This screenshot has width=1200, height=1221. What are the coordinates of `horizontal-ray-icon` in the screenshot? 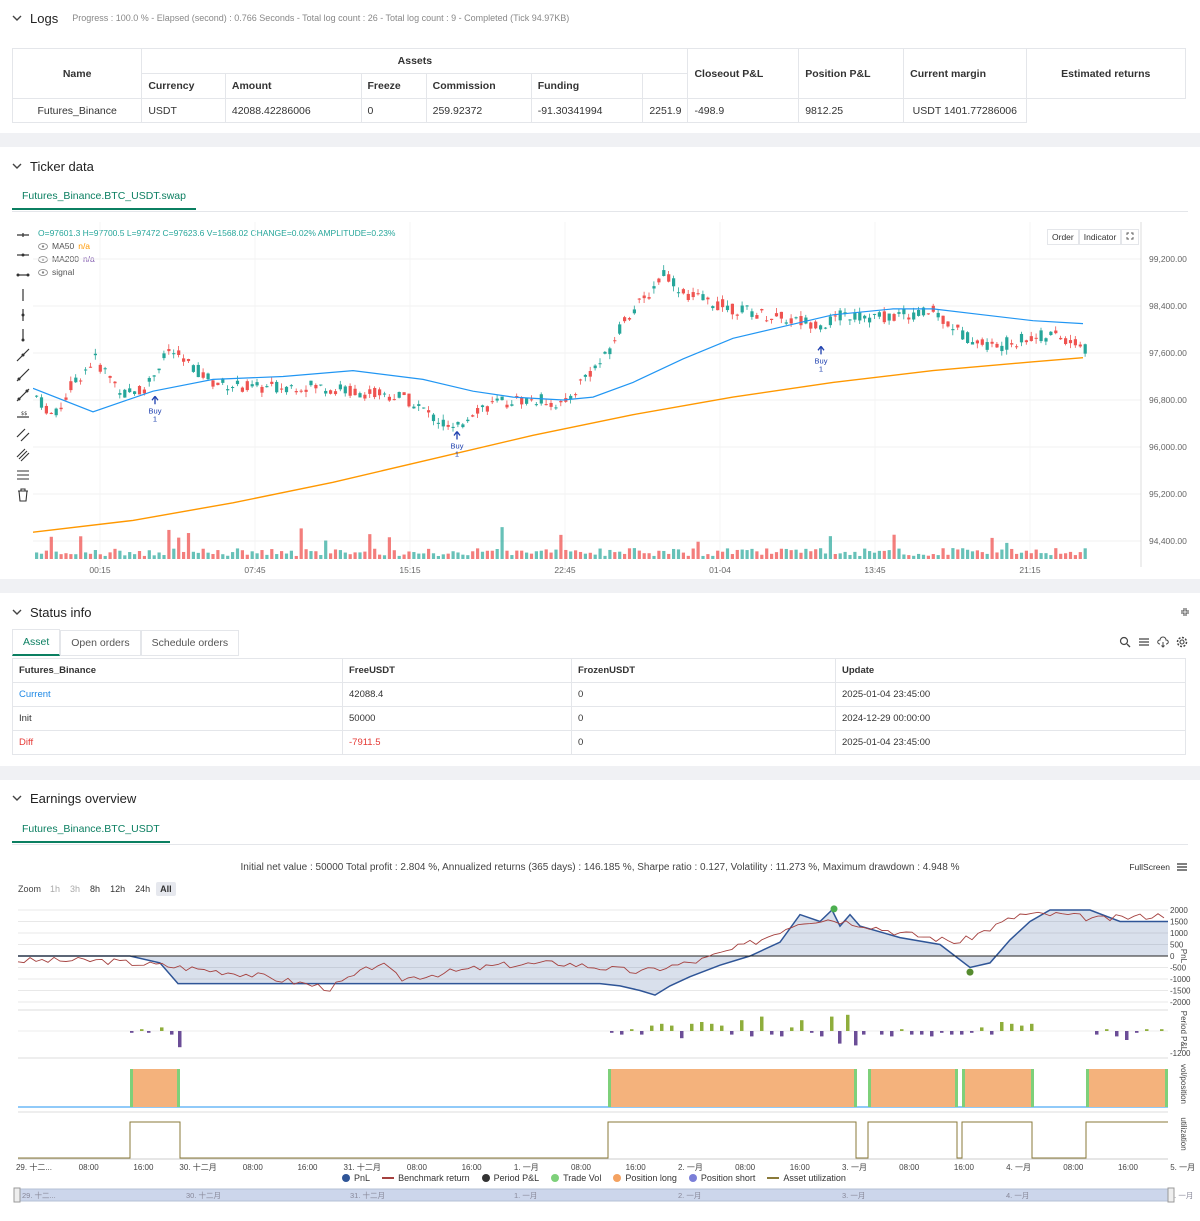 It's located at (23, 275).